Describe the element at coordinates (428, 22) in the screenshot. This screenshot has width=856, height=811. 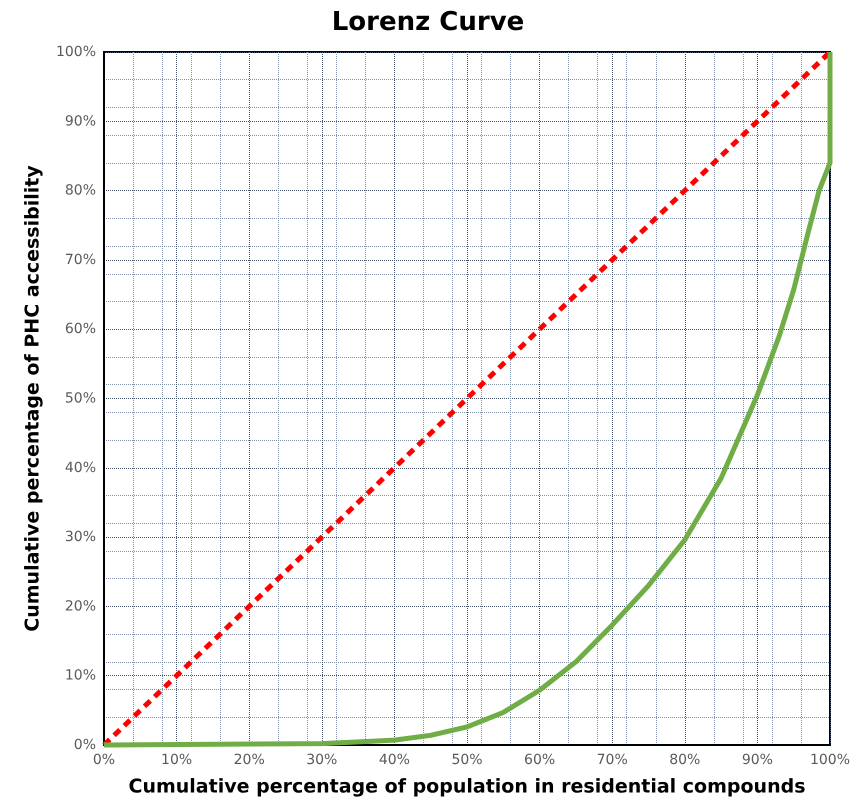
I see `chart-title: Lorenz Curve` at that location.